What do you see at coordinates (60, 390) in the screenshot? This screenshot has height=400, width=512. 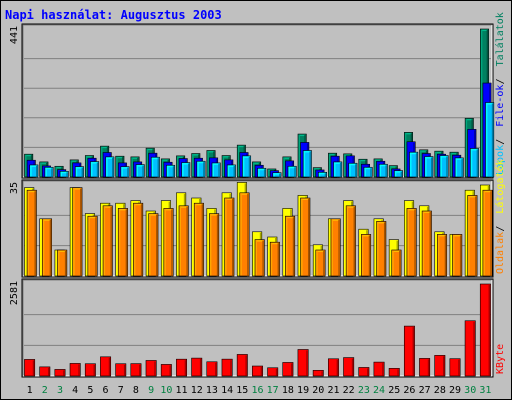 I see `x-tick-label: 3` at bounding box center [60, 390].